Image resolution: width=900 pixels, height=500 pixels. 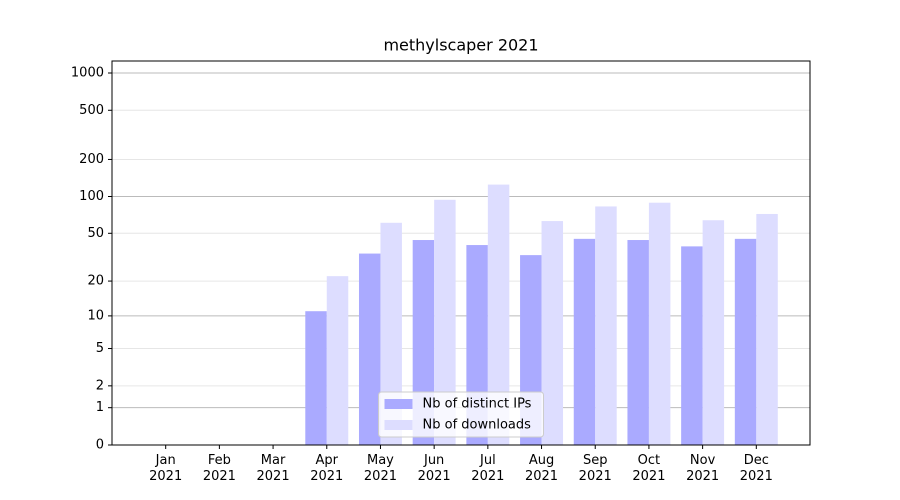 I want to click on x-tick-label: Sep 2021, so click(x=595, y=468).